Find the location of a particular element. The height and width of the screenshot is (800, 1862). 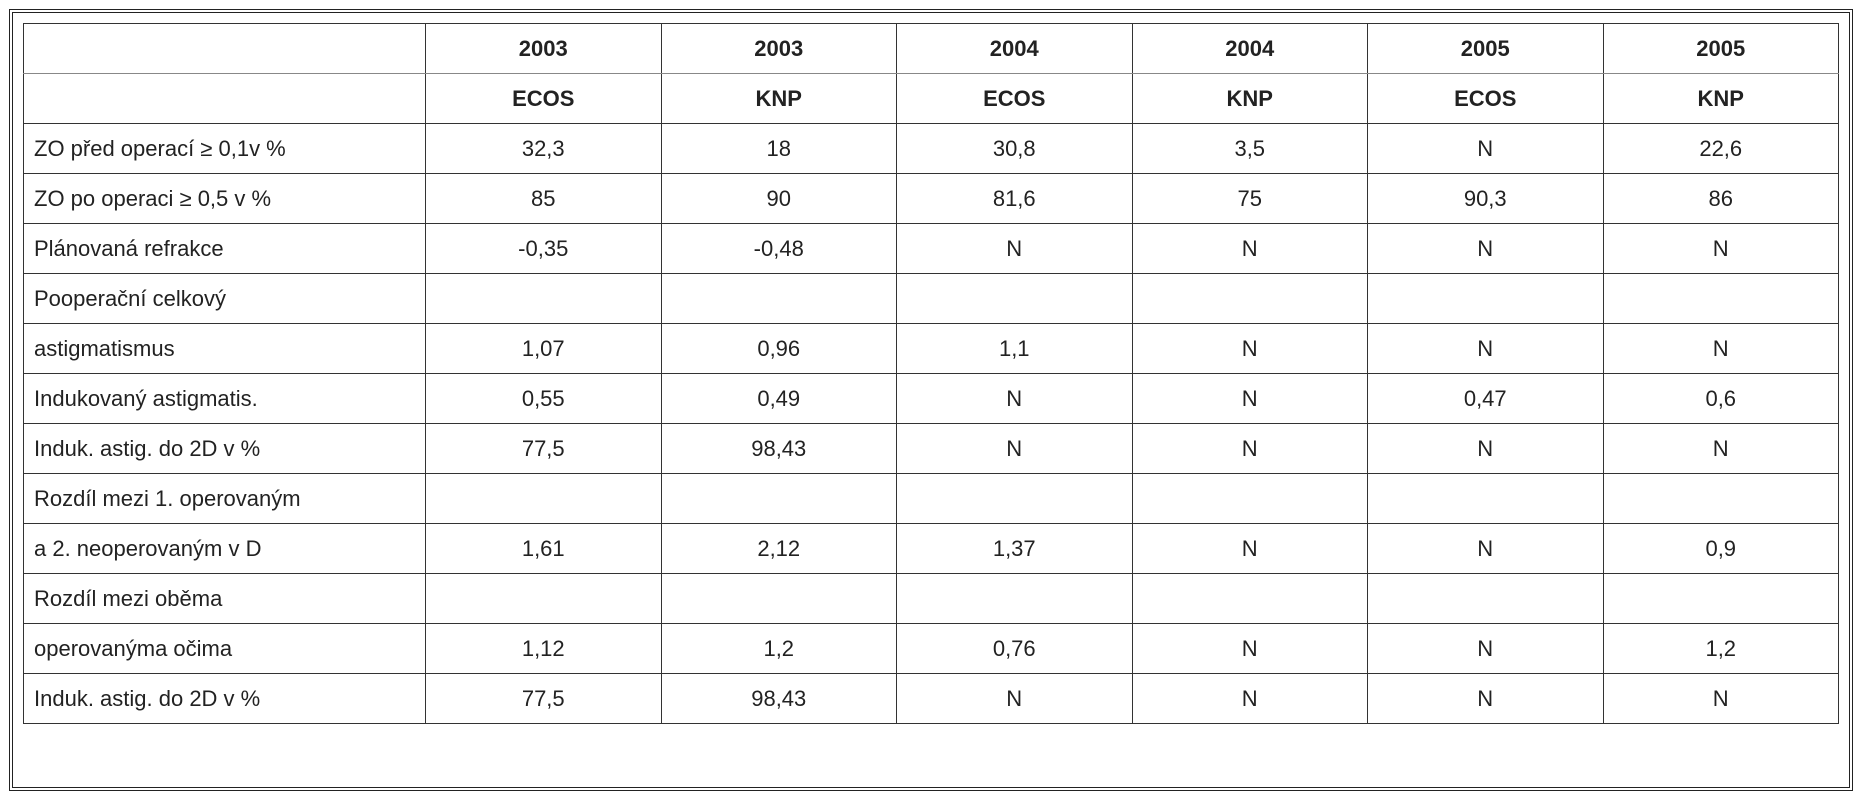

row-label: Plánovaná refrakce is located at coordinates (224, 248).